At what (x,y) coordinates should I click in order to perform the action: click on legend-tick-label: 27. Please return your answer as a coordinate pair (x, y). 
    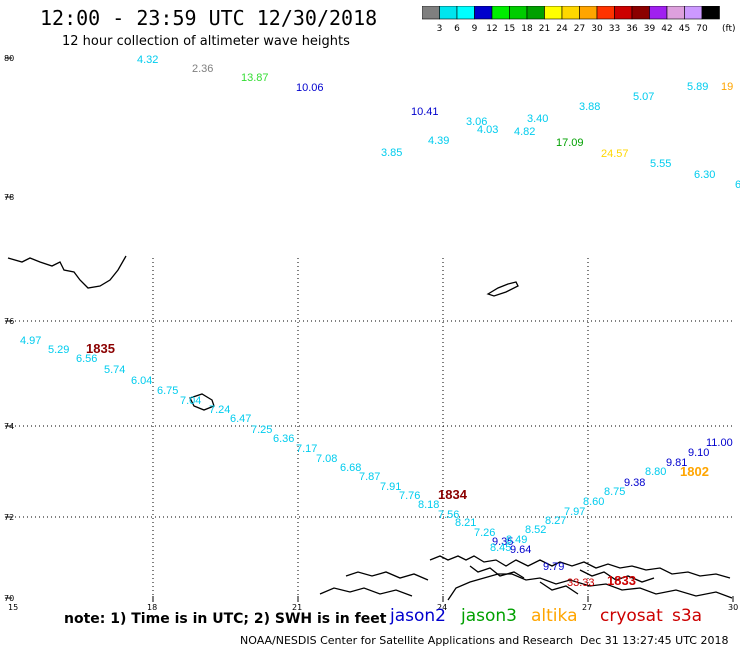
    Looking at the image, I should click on (579, 29).